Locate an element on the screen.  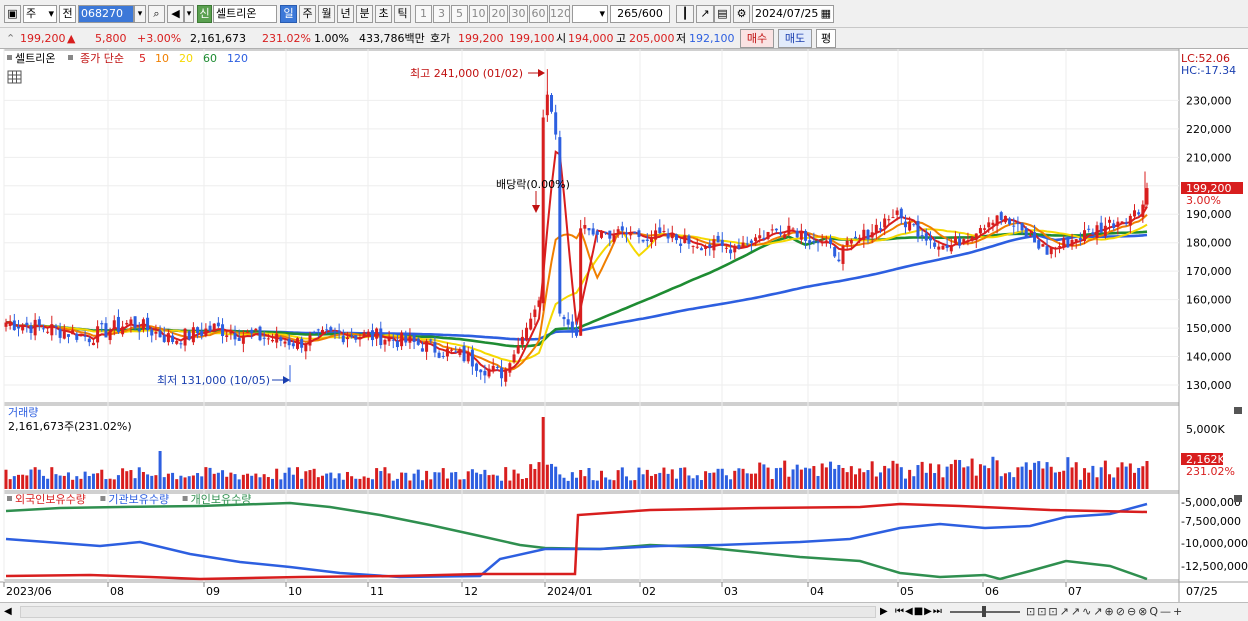
period-button-3: 년 is located at coordinates (345, 14).